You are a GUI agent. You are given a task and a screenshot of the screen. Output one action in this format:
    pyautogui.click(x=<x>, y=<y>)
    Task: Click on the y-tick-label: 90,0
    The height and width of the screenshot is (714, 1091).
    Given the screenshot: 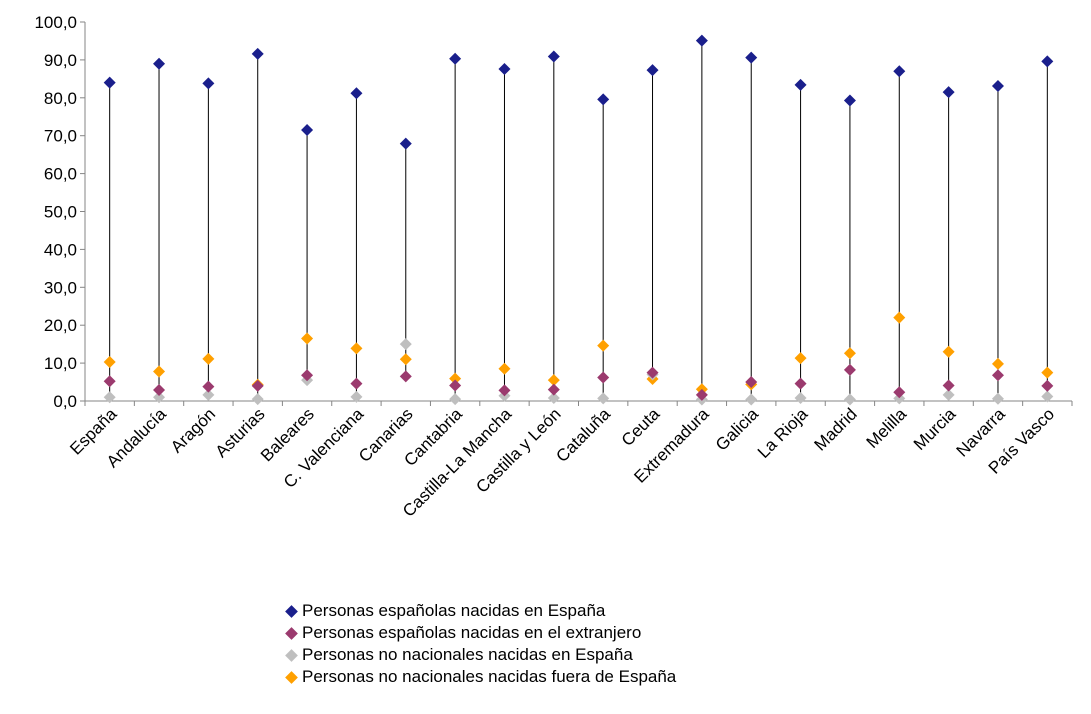 What is the action you would take?
    pyautogui.click(x=60, y=60)
    